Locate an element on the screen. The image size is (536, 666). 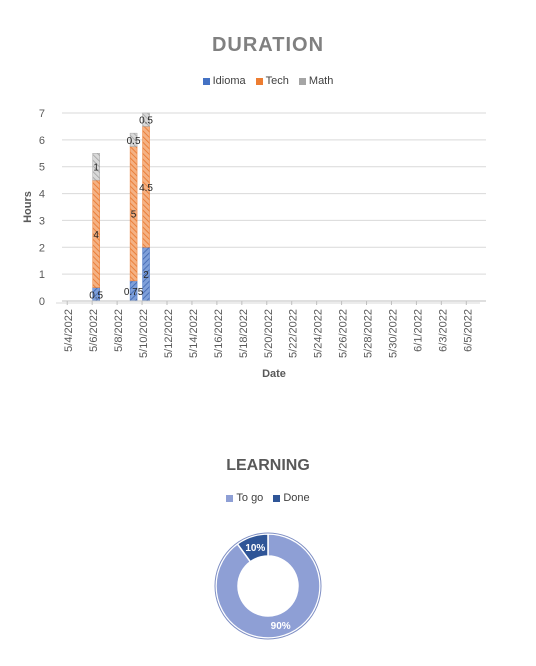
x-tick-label-6/1/2022: 6/1/2022 is located at coordinates (418, 330).